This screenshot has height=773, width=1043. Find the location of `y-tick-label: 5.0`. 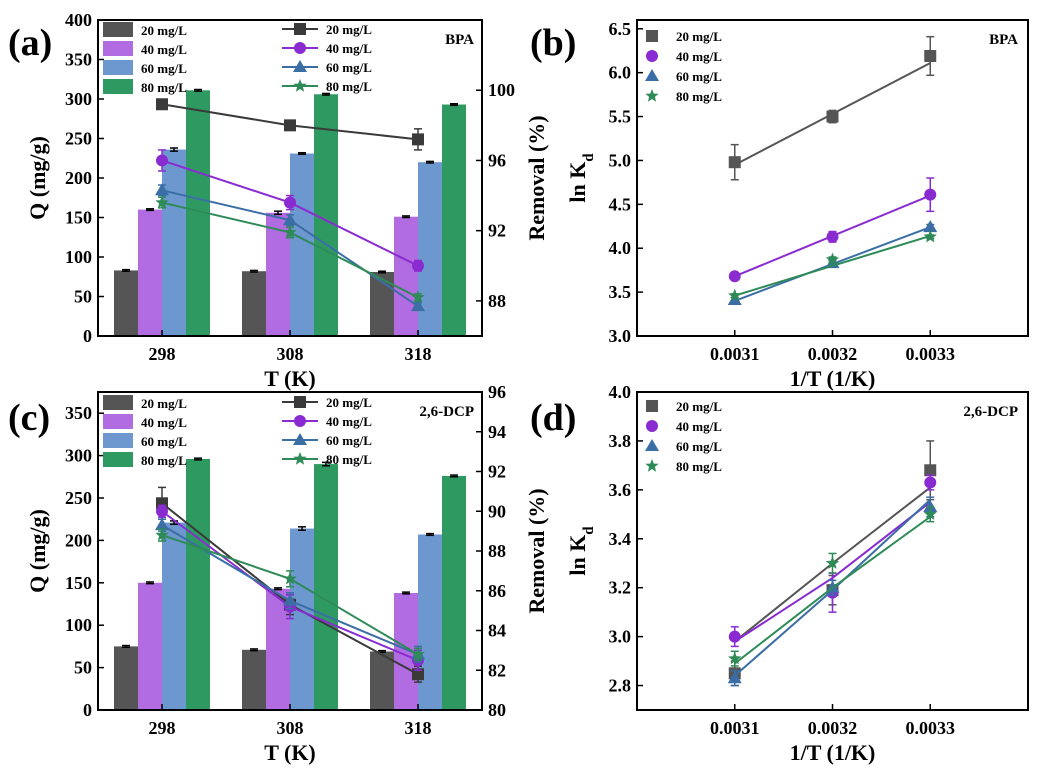

y-tick-label: 5.0 is located at coordinates (620, 160).